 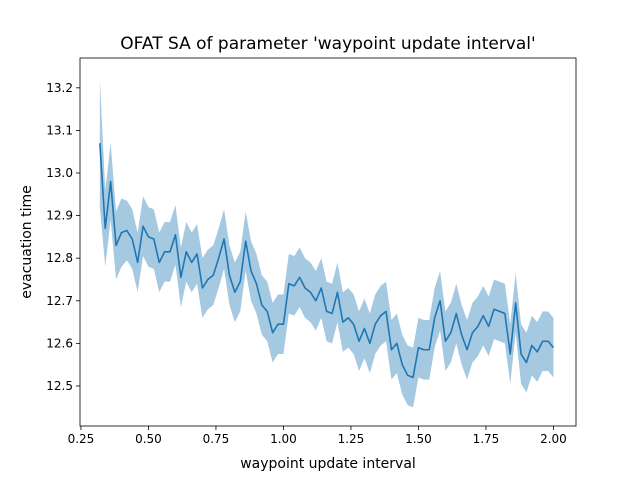 I want to click on x-tick-label: 0.75, so click(x=216, y=439).